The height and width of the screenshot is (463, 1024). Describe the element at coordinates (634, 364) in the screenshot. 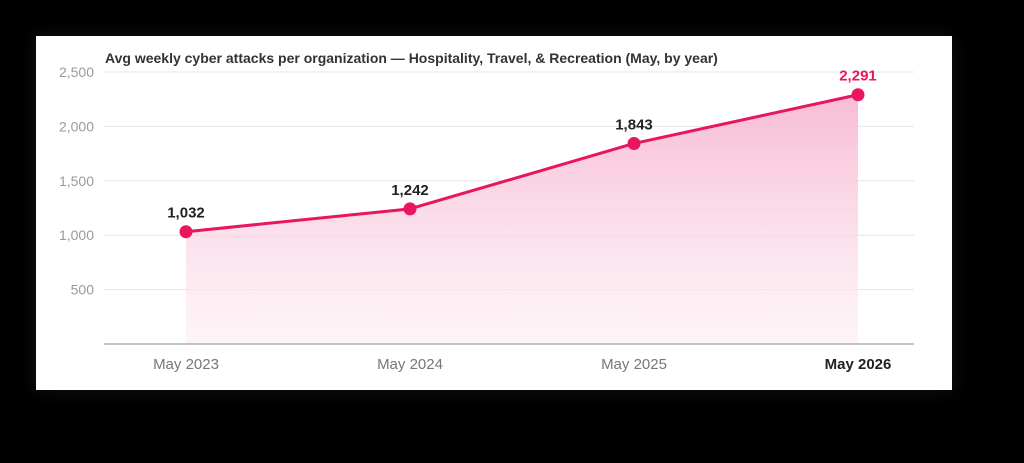

I see `x-tick-label: May 2025` at that location.